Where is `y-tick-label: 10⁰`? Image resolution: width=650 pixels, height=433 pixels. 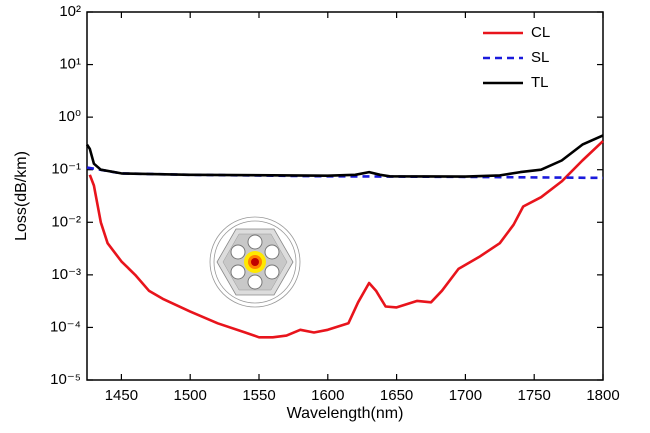
y-tick-label: 10⁰ is located at coordinates (69, 116).